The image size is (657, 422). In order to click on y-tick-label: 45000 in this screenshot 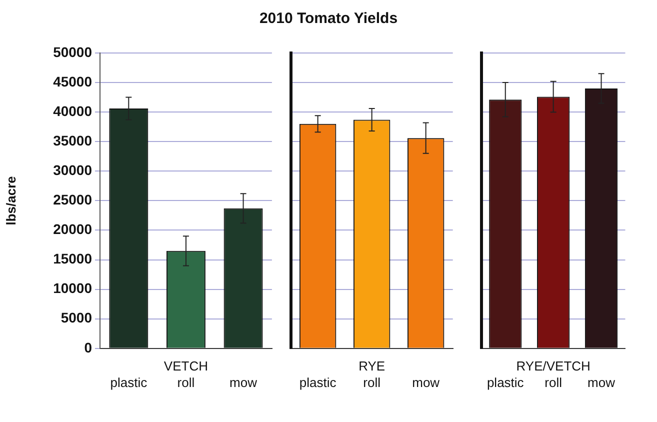, I will do `click(72, 81)`.